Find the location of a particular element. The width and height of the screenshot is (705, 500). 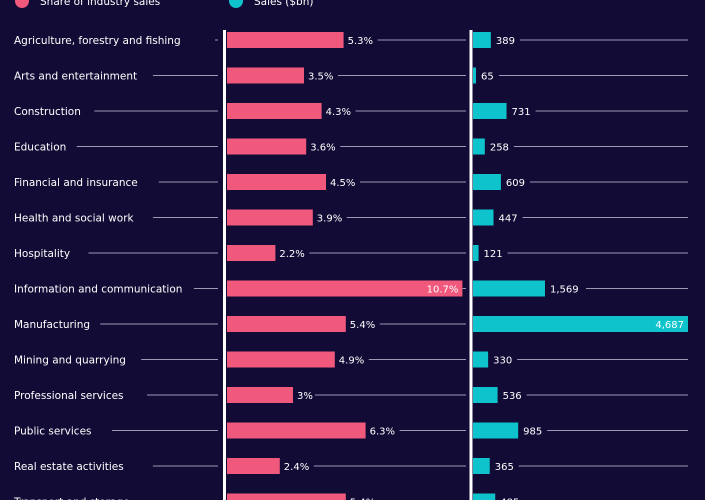

category-label: Construction is located at coordinates (47, 112).